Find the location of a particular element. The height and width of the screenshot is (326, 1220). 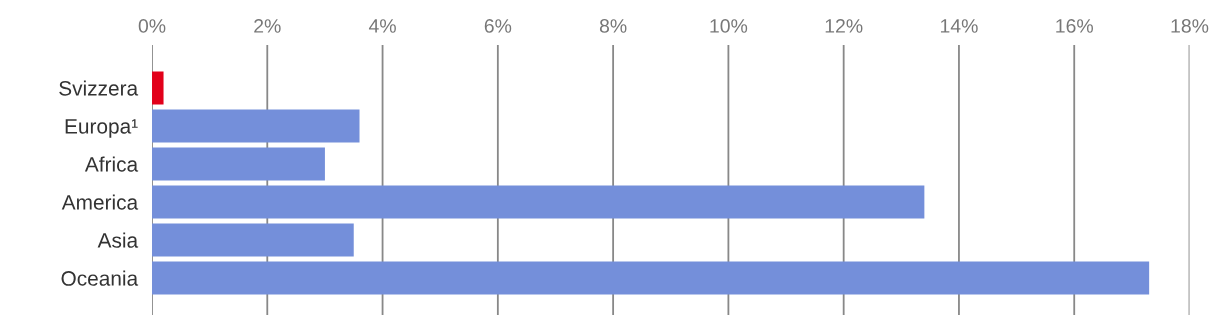

x-tick-label: 0% is located at coordinates (152, 26).